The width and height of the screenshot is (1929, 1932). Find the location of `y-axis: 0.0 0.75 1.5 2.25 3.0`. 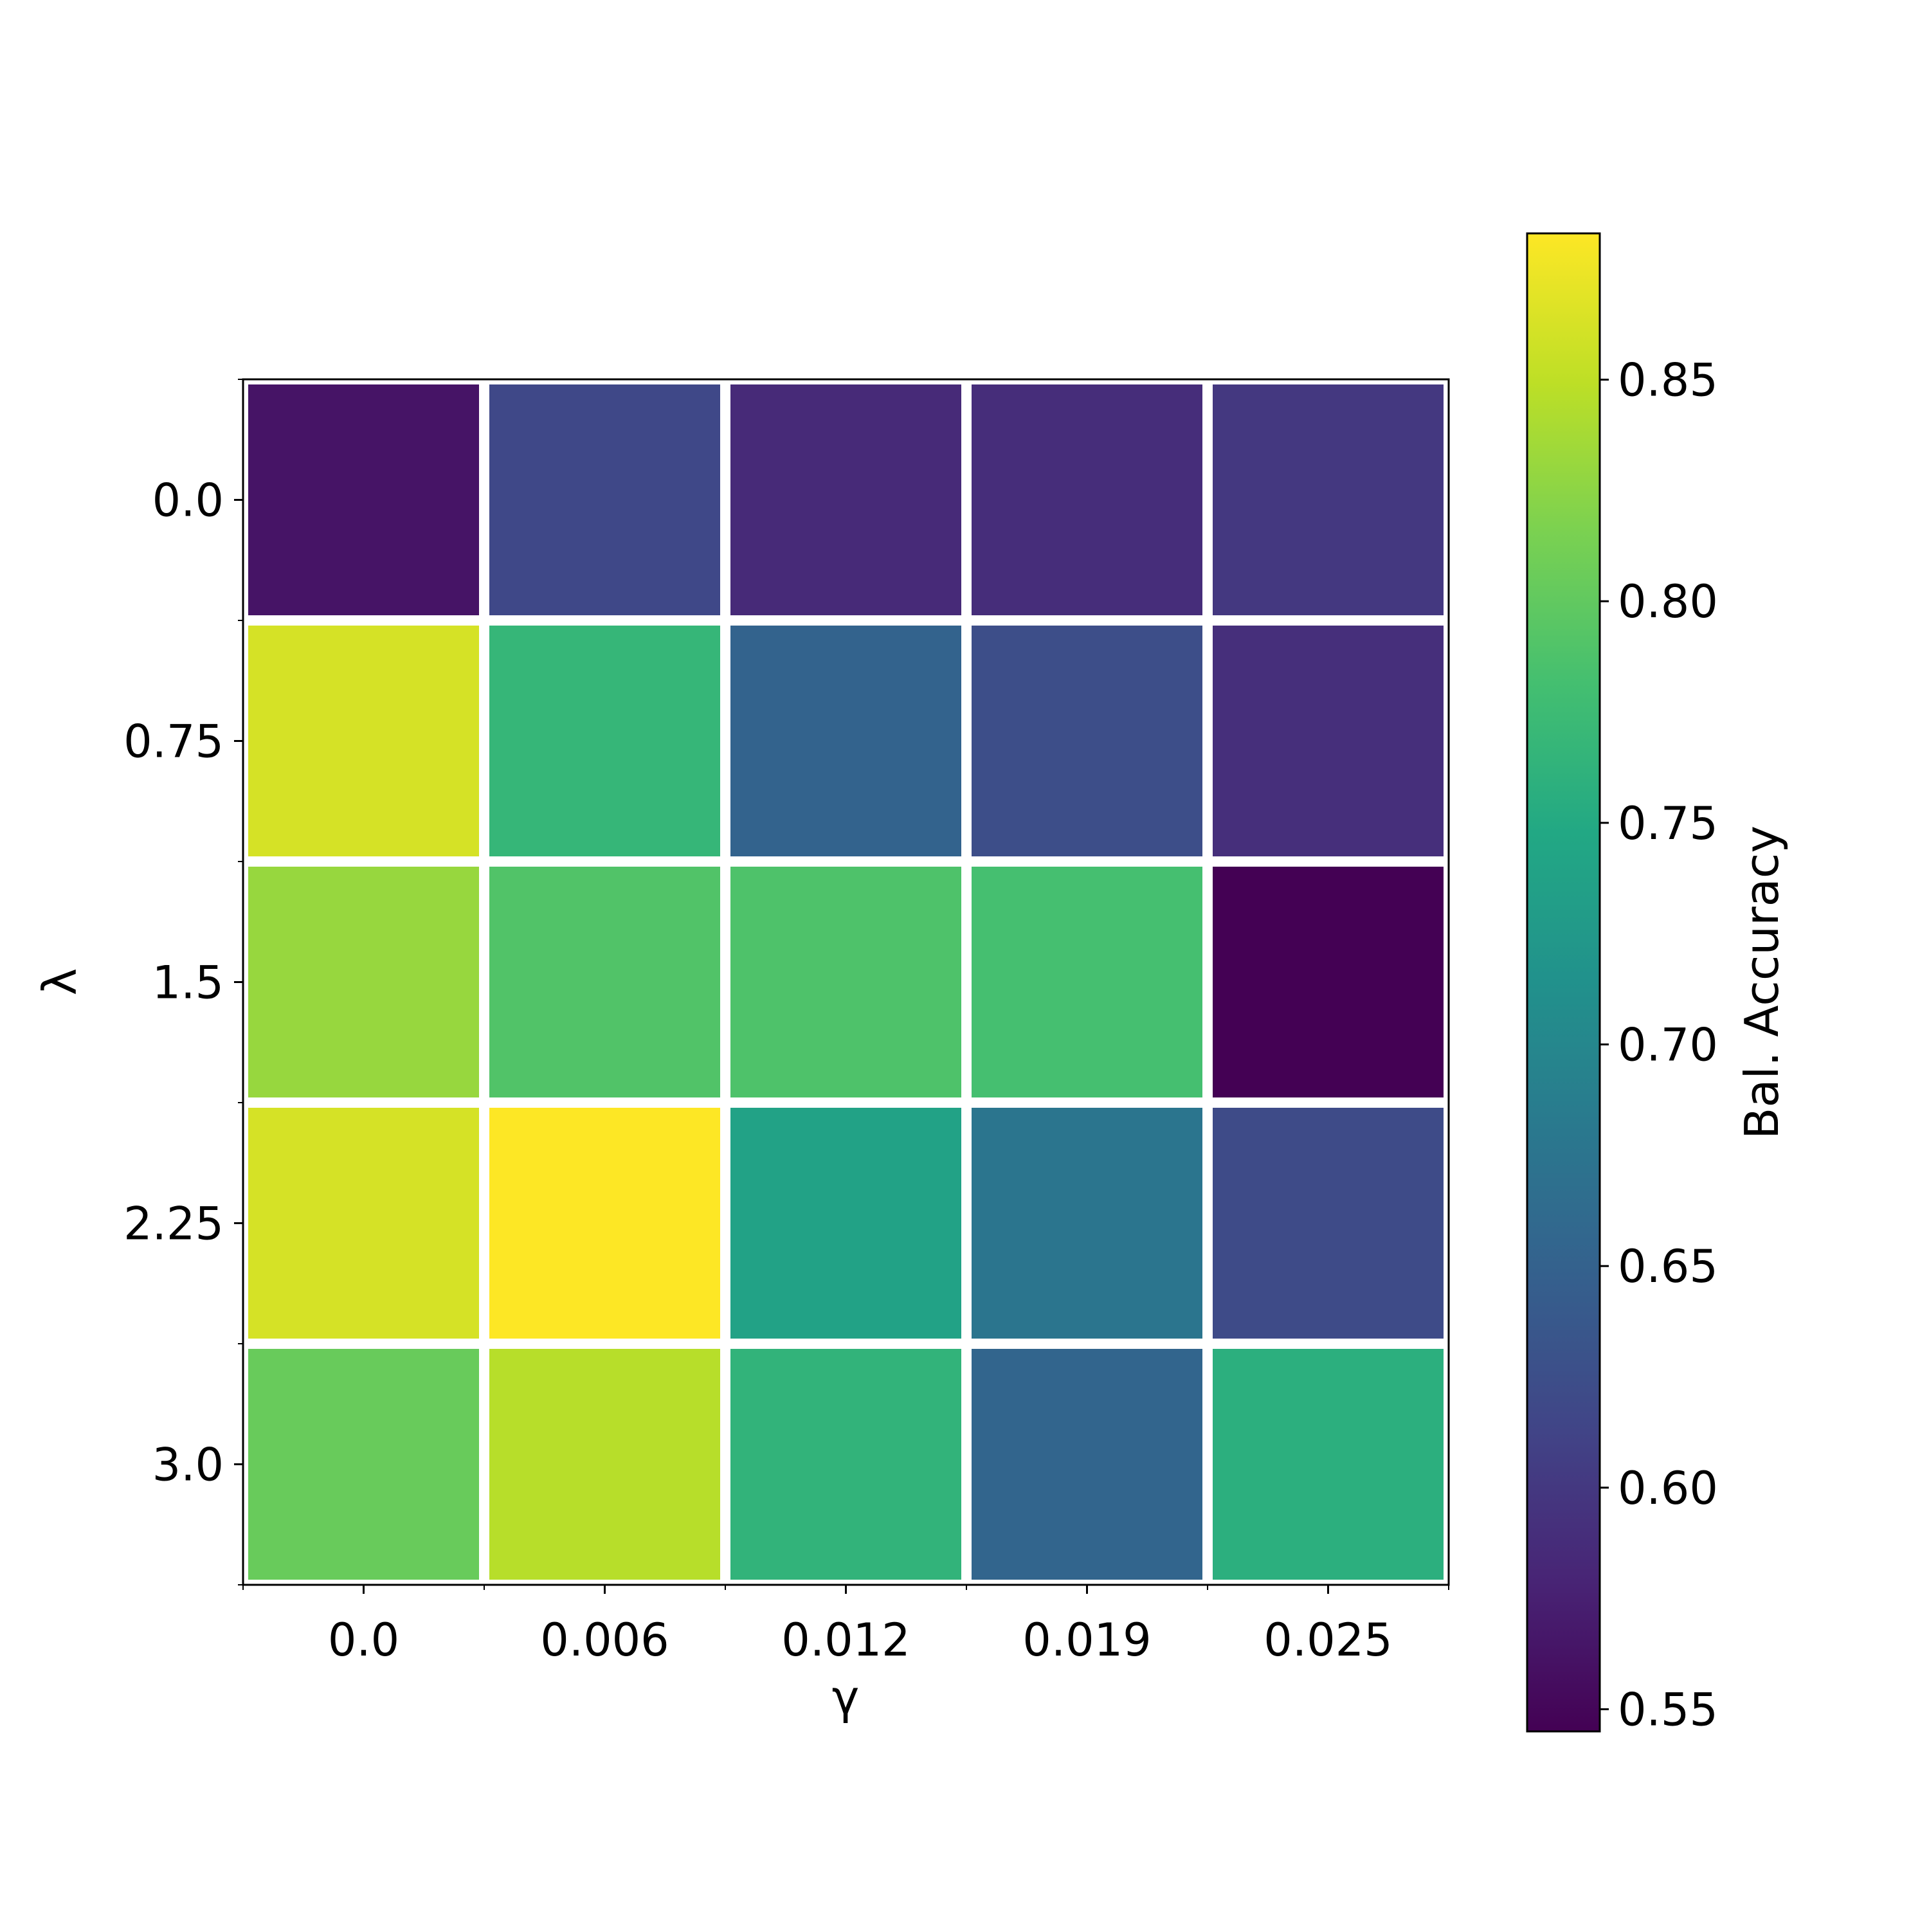

y-axis: 0.0 0.75 1.5 2.25 3.0 is located at coordinates (183, 982).